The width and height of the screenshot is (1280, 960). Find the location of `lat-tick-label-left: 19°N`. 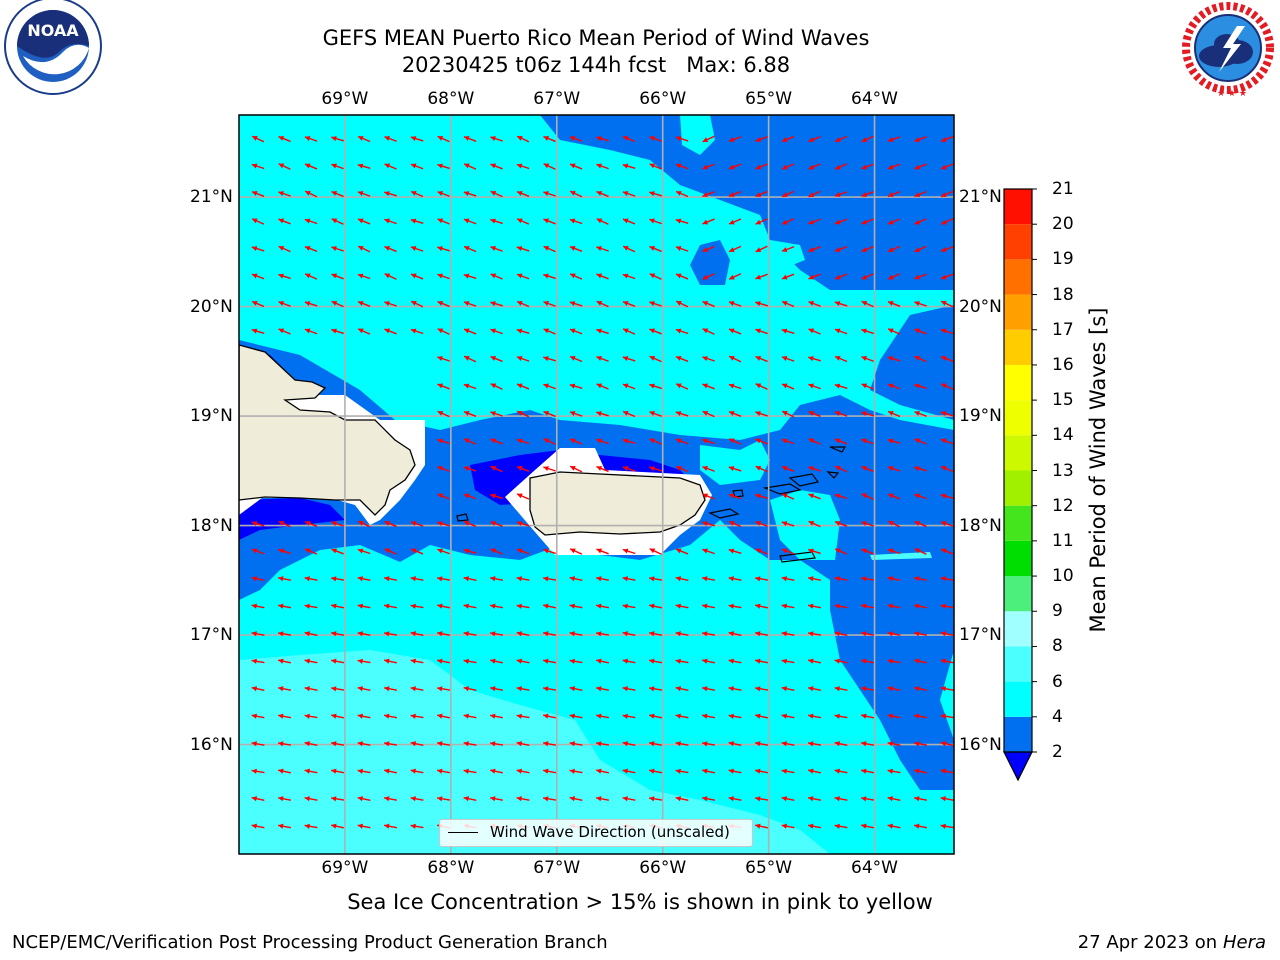

lat-tick-label-left: 19°N is located at coordinates (211, 416).